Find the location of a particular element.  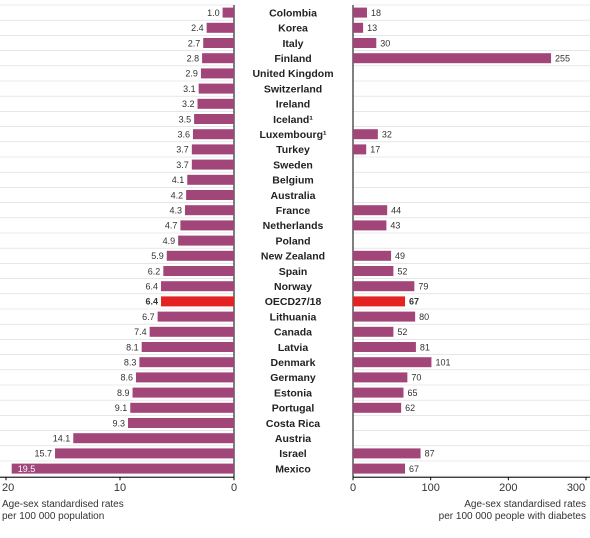

right-tick-label: 300 is located at coordinates (576, 488).